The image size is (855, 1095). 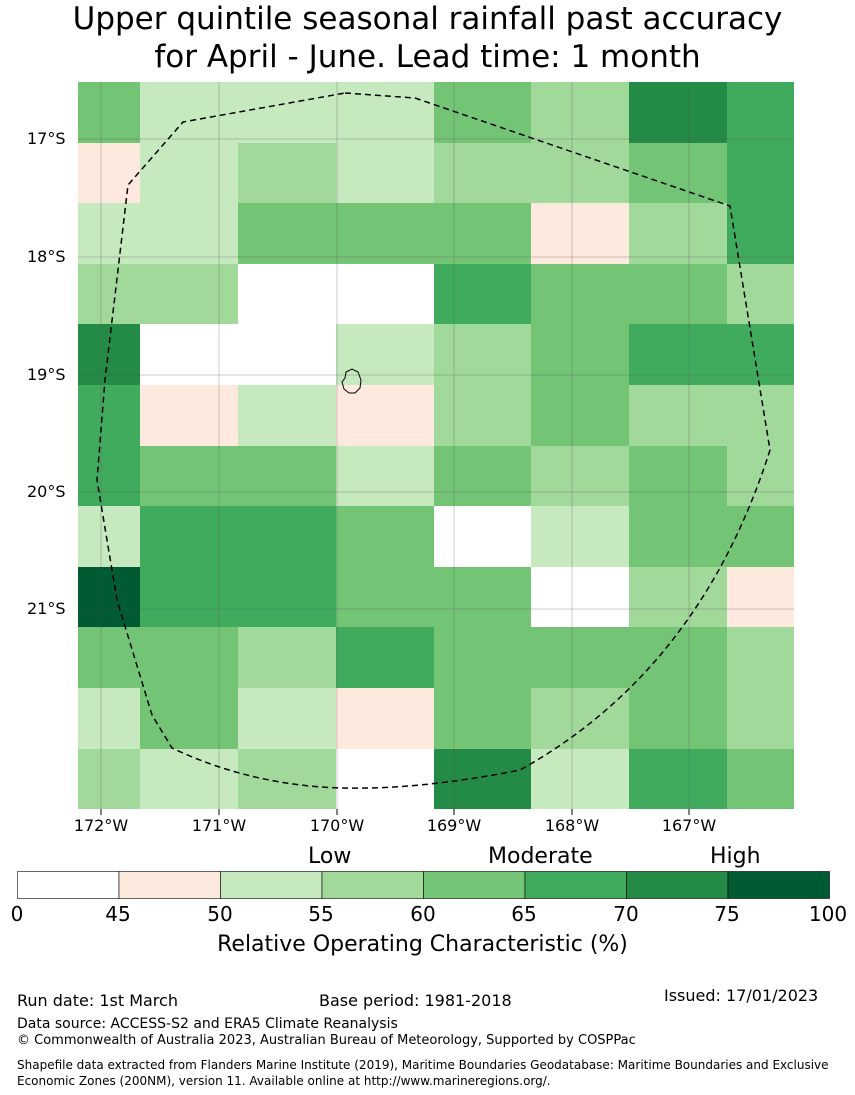 What do you see at coordinates (540, 856) in the screenshot?
I see `category-moderate: Moderate` at bounding box center [540, 856].